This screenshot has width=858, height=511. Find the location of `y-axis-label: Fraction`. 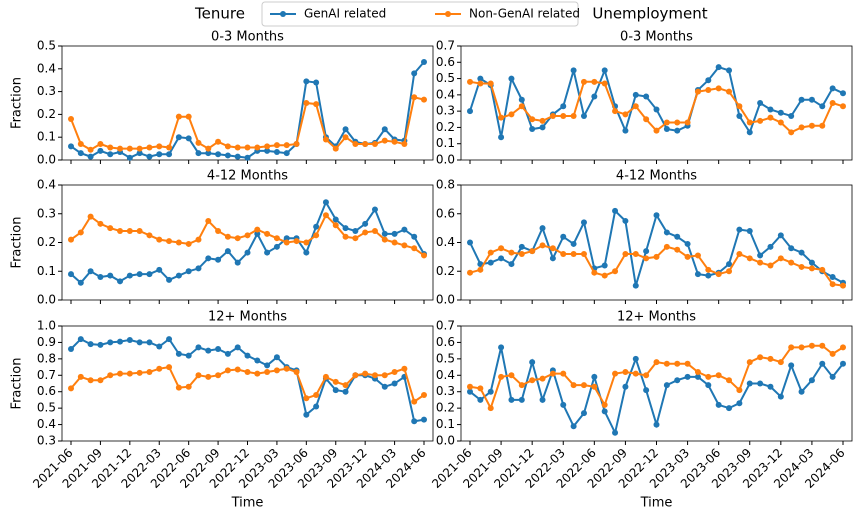

y-axis-label: Fraction is located at coordinates (17, 243).